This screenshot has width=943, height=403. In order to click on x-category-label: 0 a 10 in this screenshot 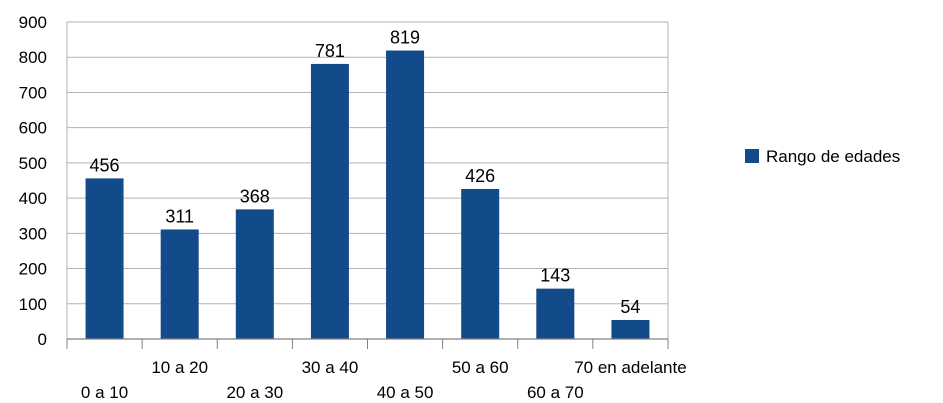, I will do `click(104, 392)`.